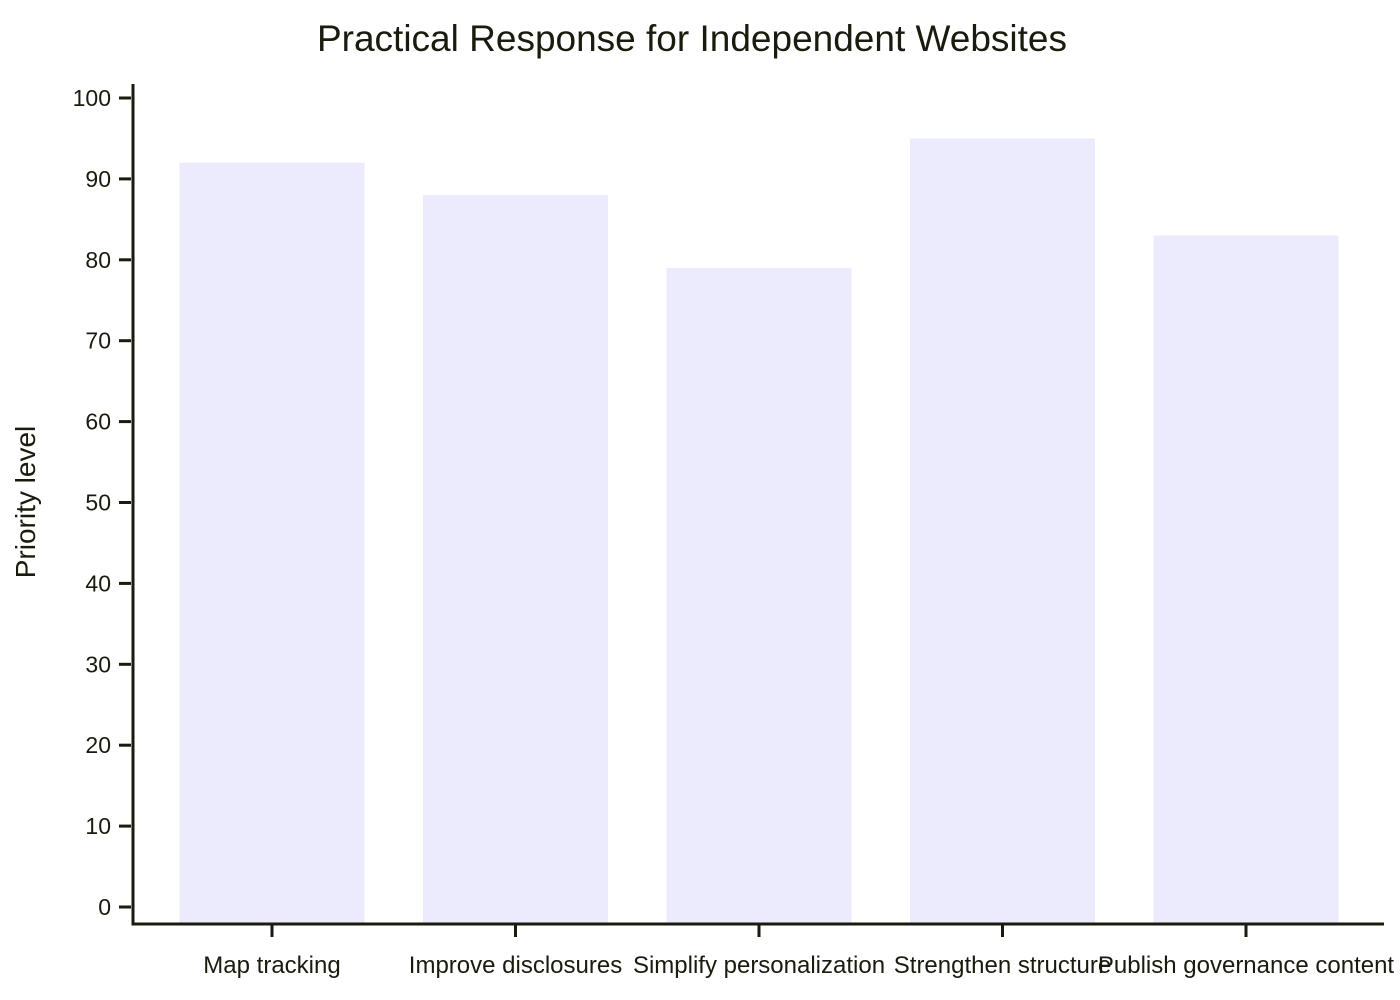 This screenshot has width=1400, height=1000. I want to click on y-tick-label-2: 20, so click(98, 745).